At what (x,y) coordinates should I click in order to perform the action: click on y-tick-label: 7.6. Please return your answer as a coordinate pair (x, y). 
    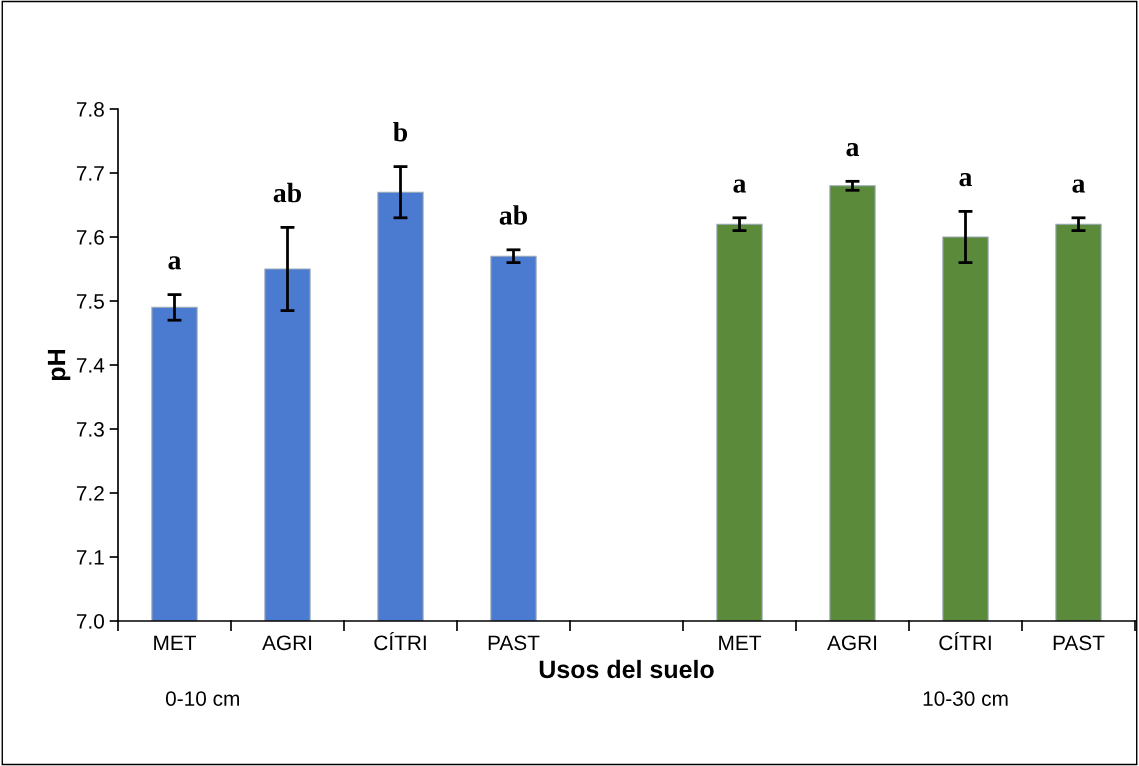
    Looking at the image, I should click on (90, 237).